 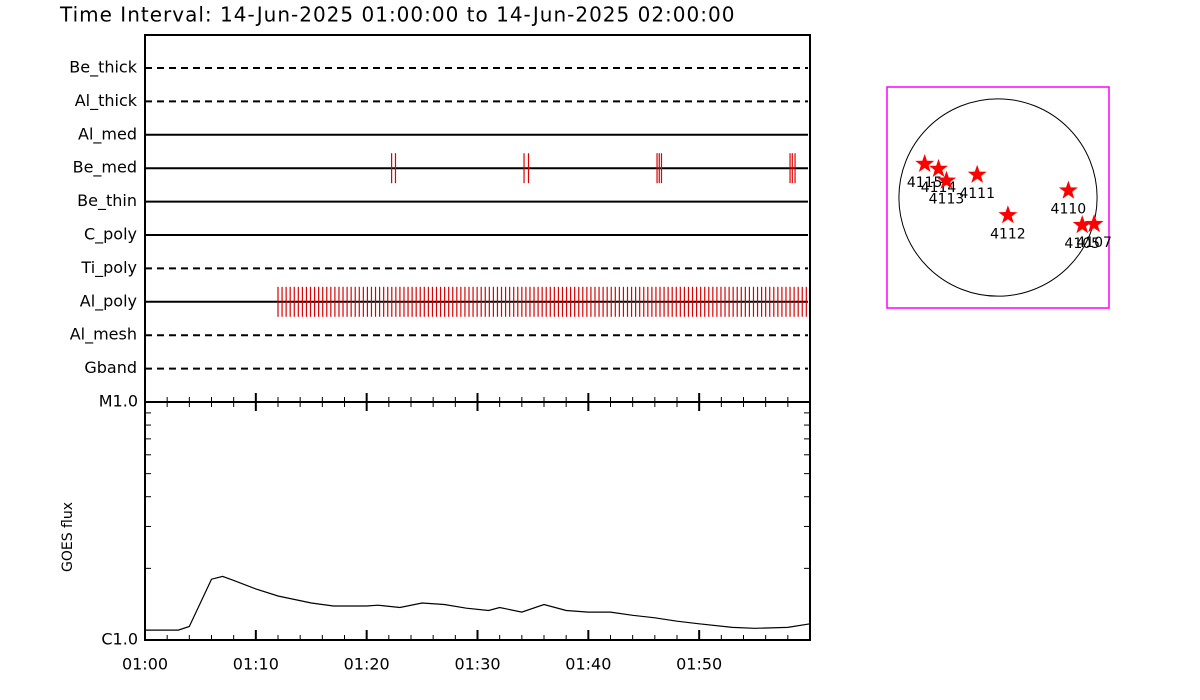 What do you see at coordinates (118, 401) in the screenshot?
I see `y-tick-label: M1.0` at bounding box center [118, 401].